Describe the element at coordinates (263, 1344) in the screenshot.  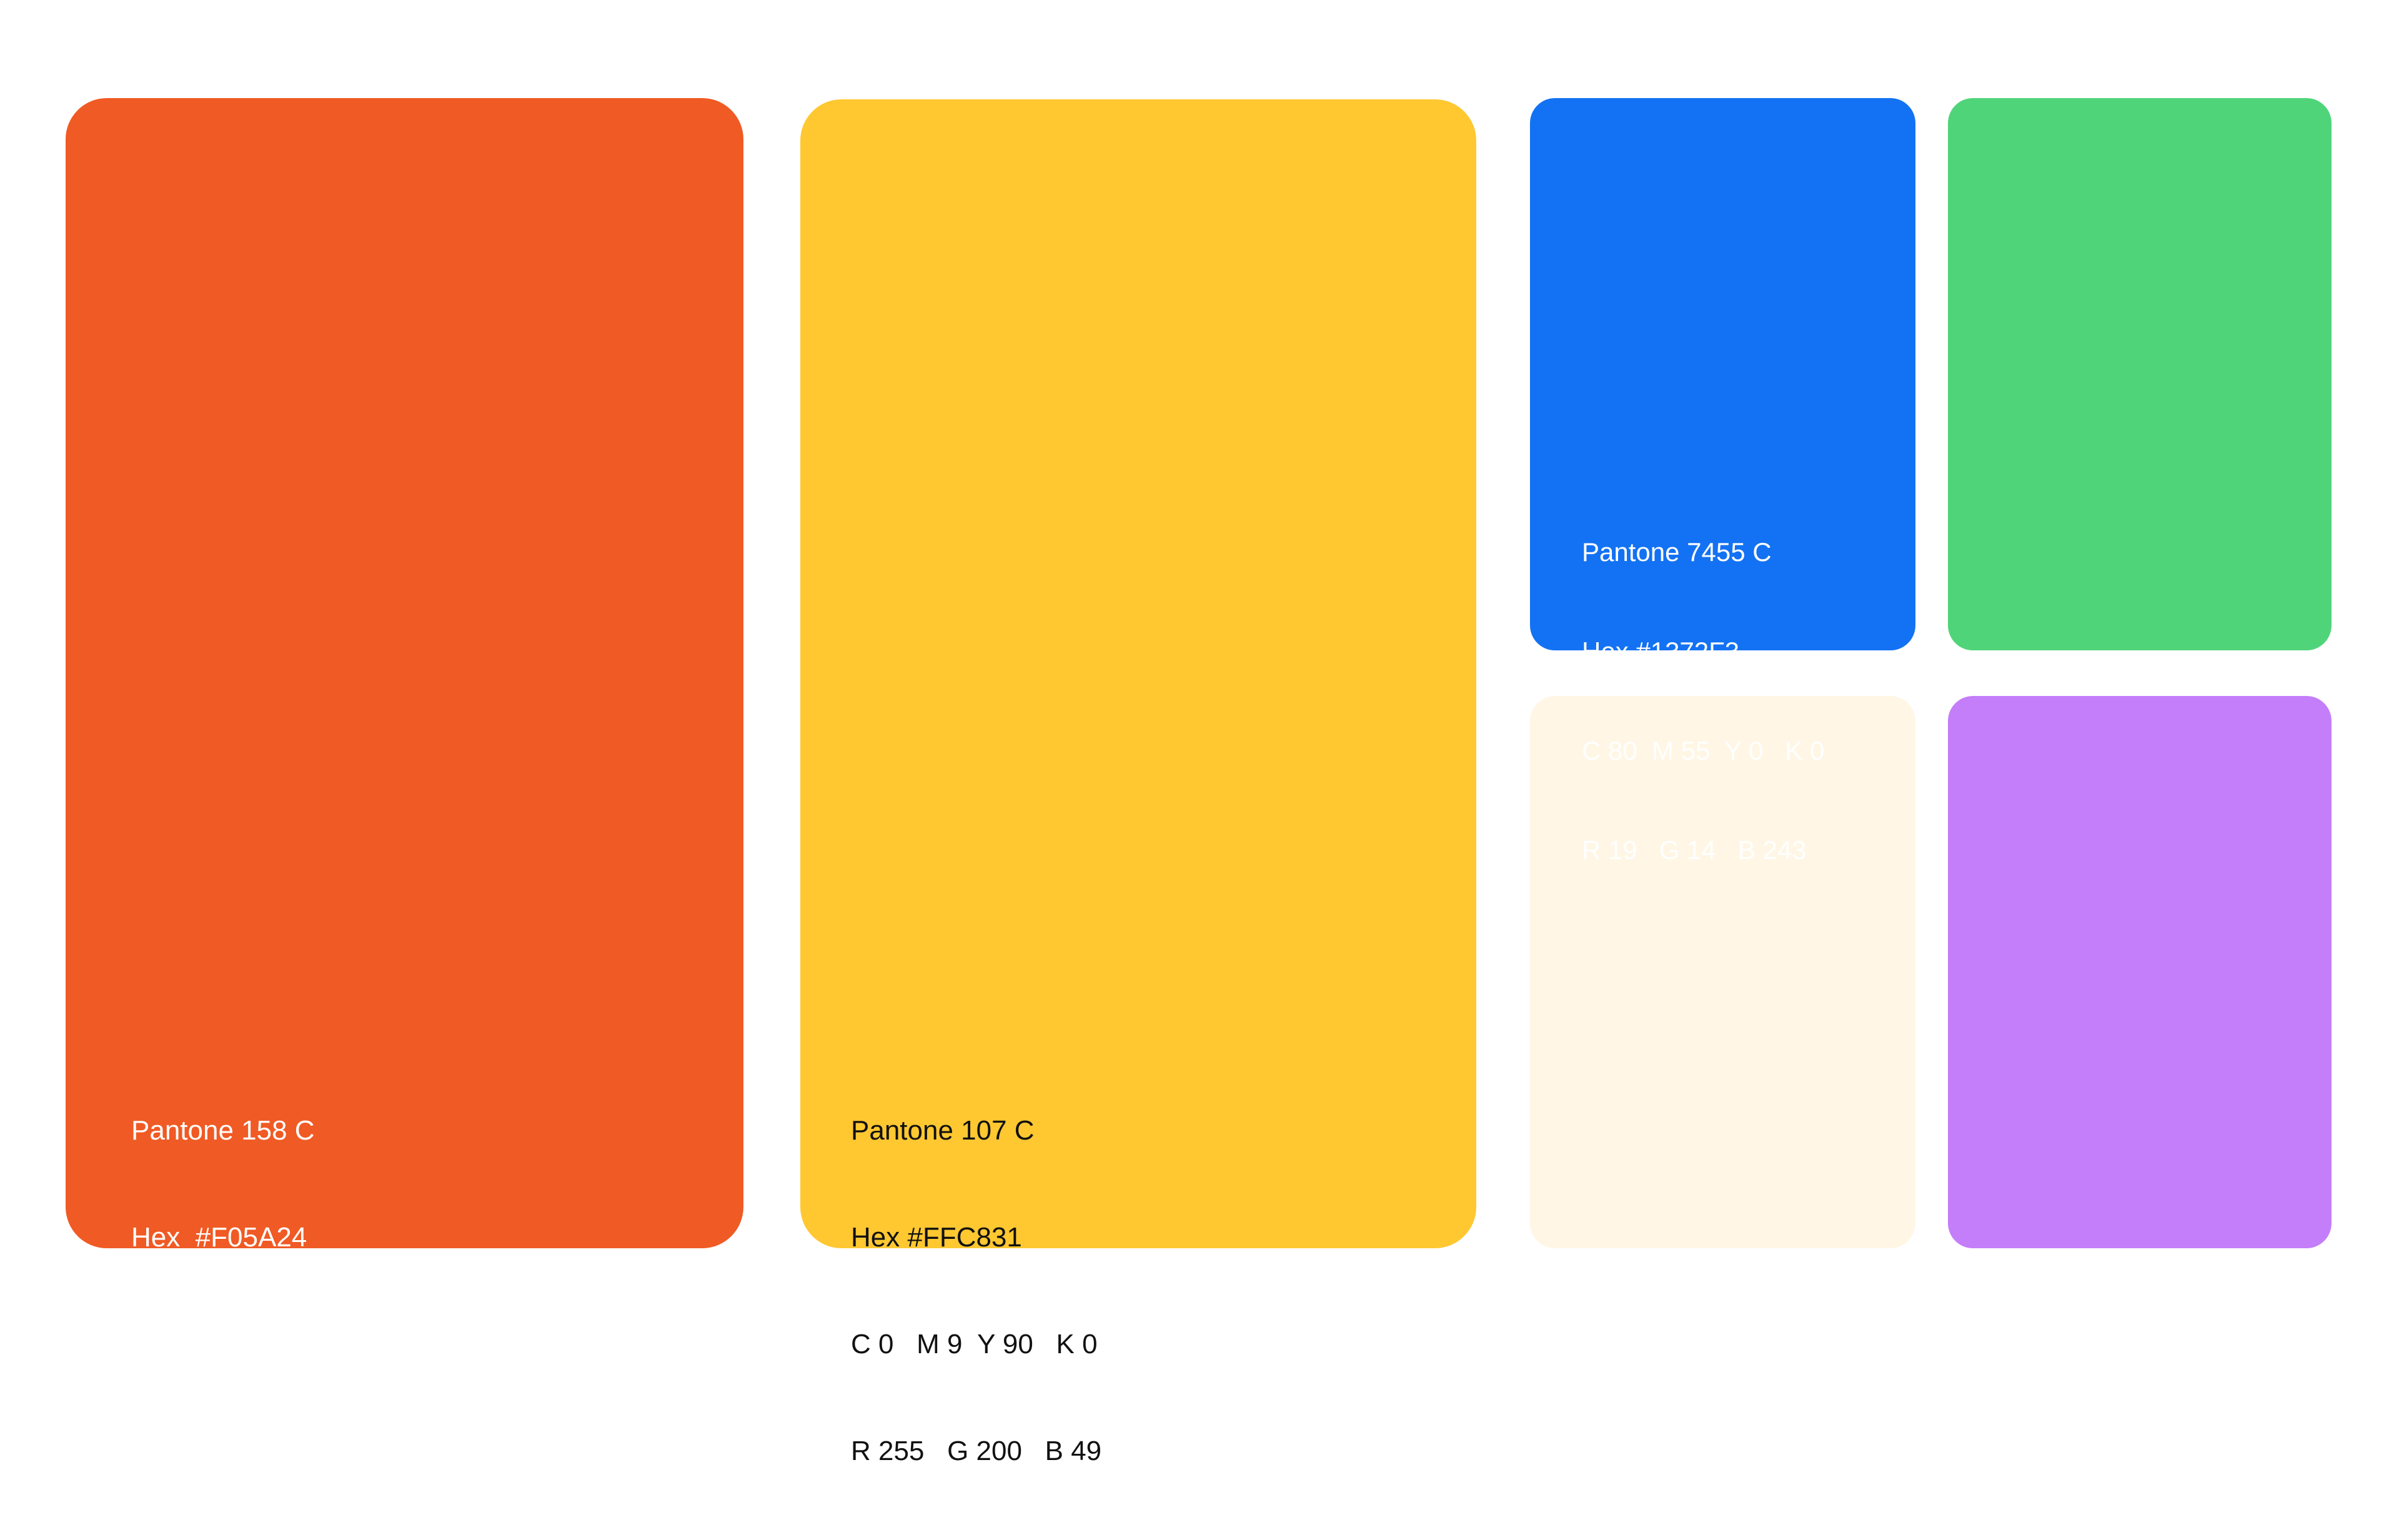
I see `cmyk-label: C 0 M 60 Y 100 K 0` at that location.